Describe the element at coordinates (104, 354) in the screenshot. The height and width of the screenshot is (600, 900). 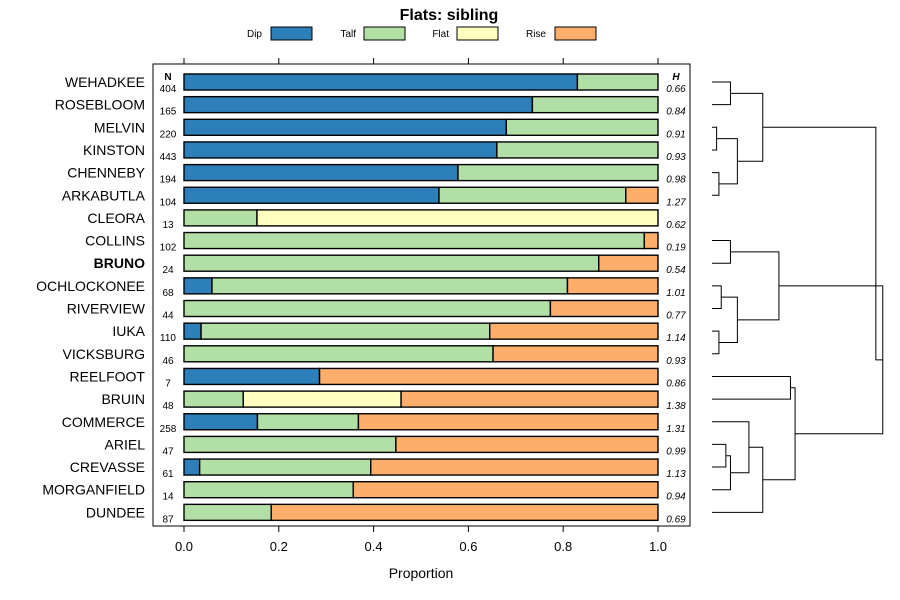
I see `row-label: VICKSBURG` at that location.